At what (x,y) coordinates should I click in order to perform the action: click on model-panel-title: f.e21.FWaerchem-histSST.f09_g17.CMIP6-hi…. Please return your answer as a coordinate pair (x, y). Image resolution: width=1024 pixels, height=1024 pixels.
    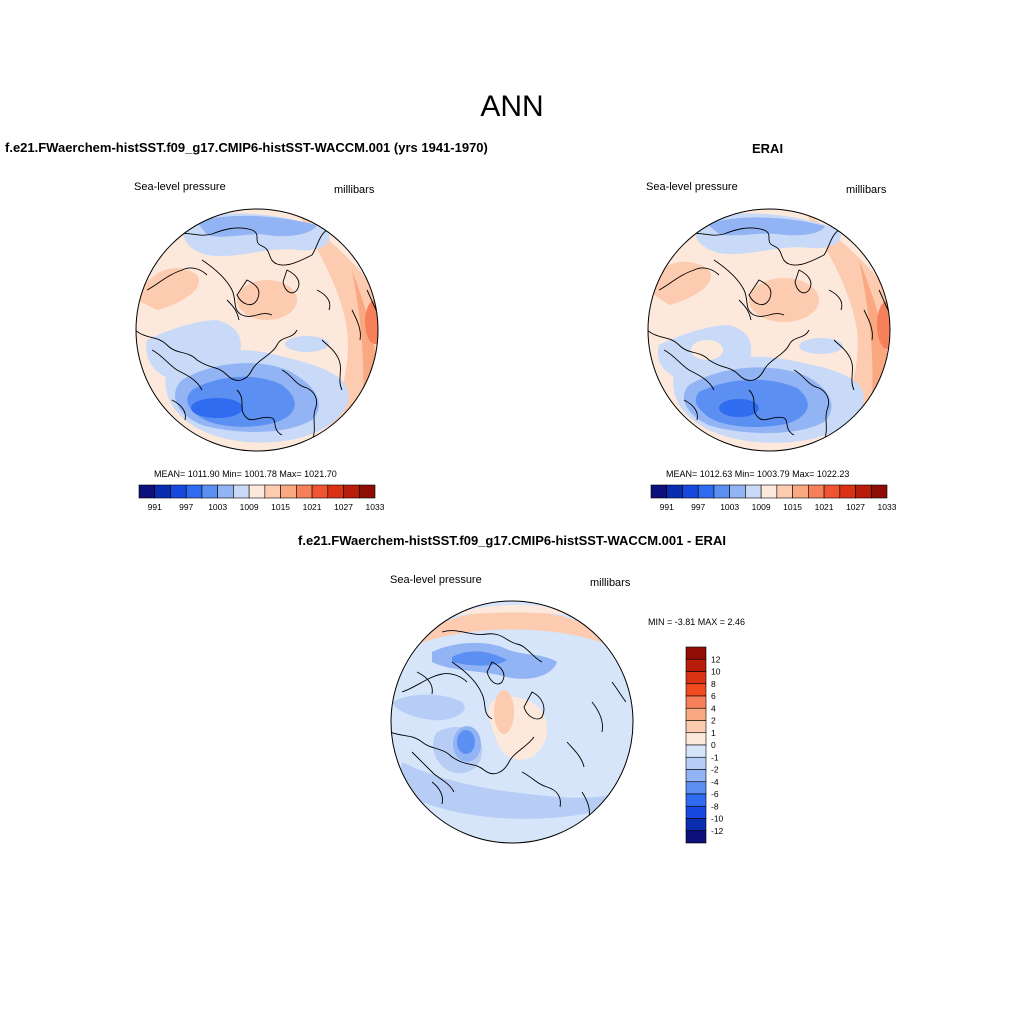
    Looking at the image, I should click on (246, 147).